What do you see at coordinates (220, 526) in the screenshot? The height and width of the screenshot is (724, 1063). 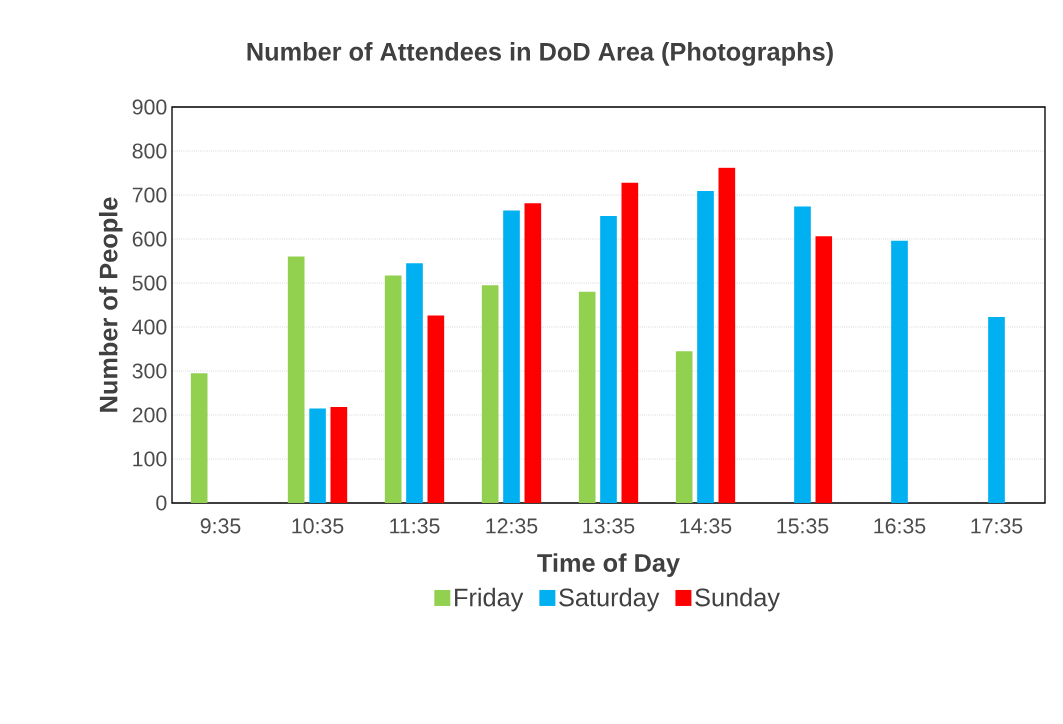 I see `x-tick-label: 9:35` at bounding box center [220, 526].